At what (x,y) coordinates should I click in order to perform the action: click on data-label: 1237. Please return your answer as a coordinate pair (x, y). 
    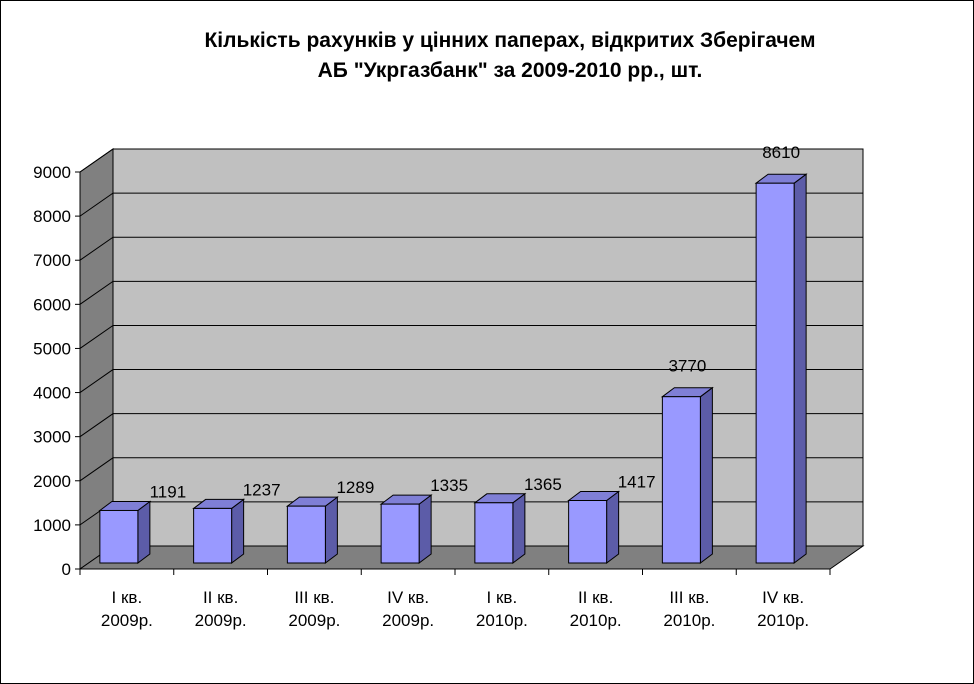
    Looking at the image, I should click on (262, 489).